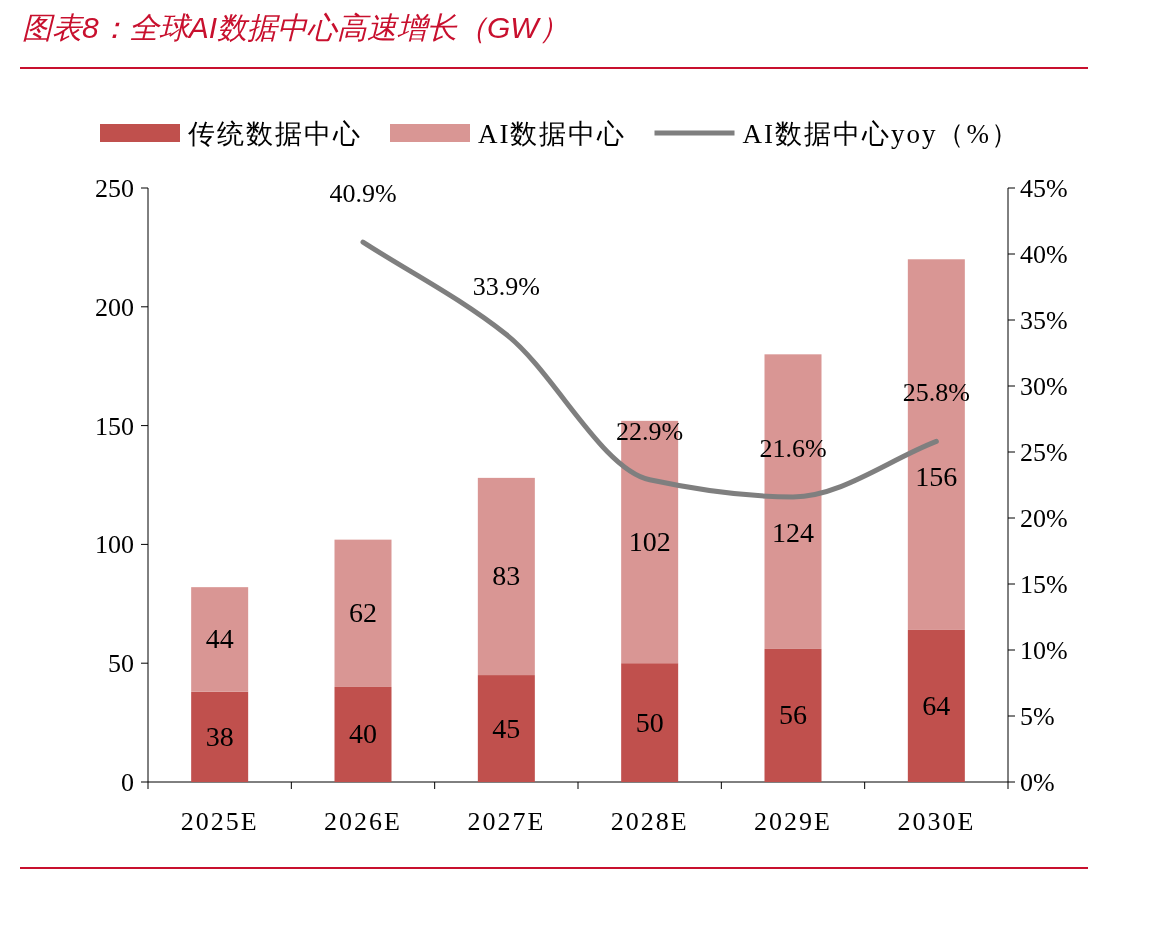 This screenshot has height=933, width=1149. Describe the element at coordinates (114, 426) in the screenshot. I see `y-tick-label: 150` at that location.